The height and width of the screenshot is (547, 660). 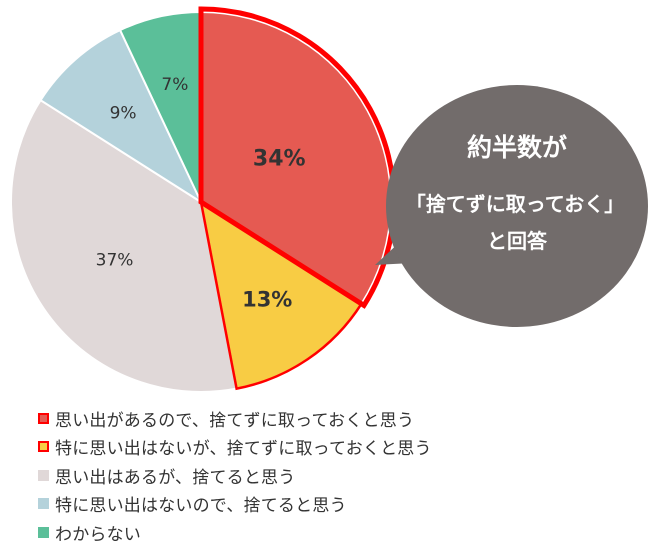 I want to click on pie-value-labels: 34% 13% 37% 9% 7%, so click(x=201, y=193).